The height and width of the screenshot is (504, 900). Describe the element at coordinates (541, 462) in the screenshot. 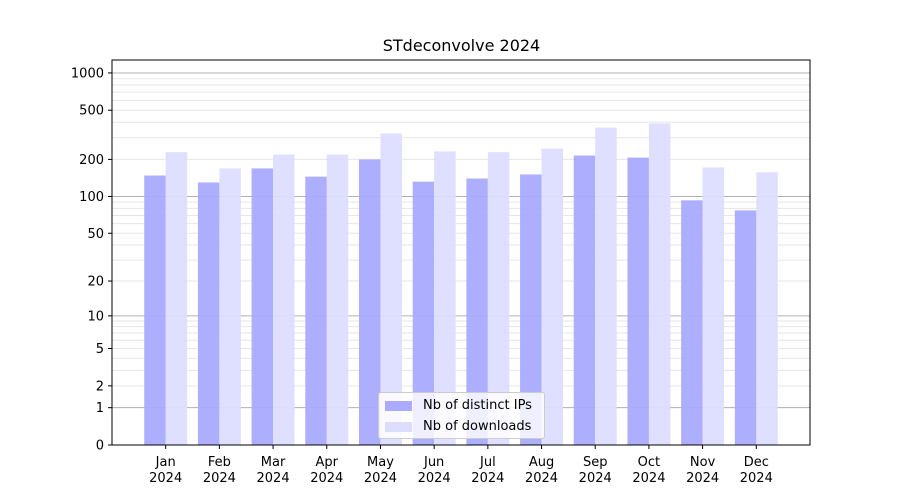

I see `x-tick-label: Aug` at that location.